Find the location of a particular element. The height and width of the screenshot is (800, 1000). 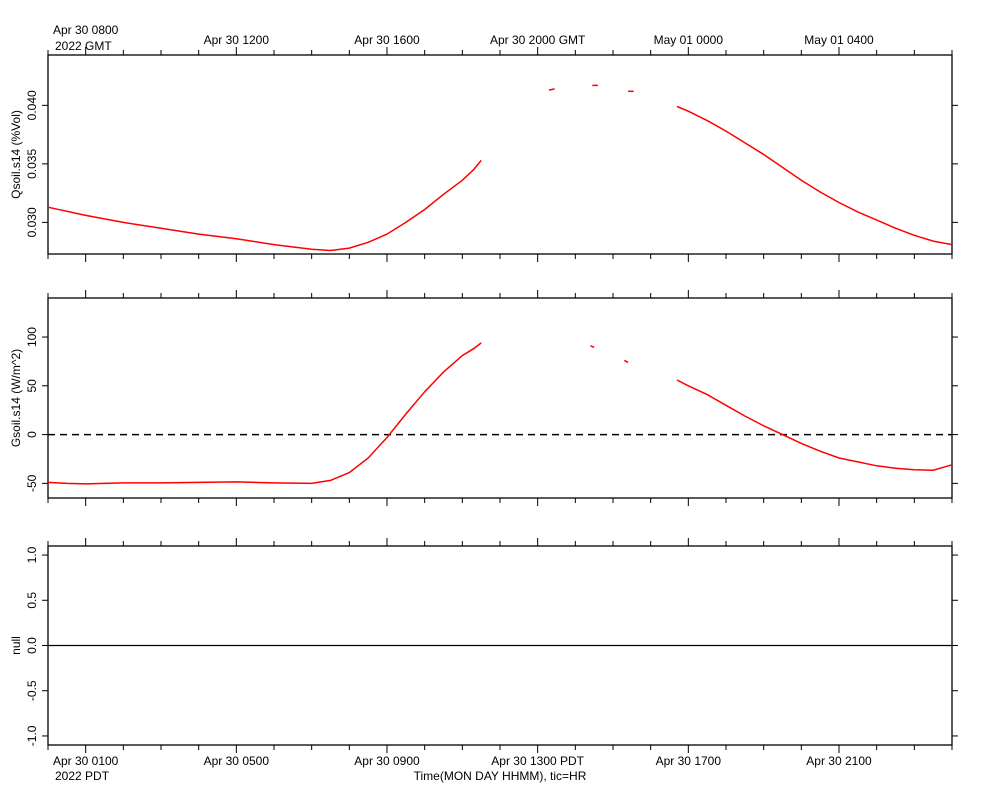

top-axis-year-label: 2022 GMT is located at coordinates (83, 46).